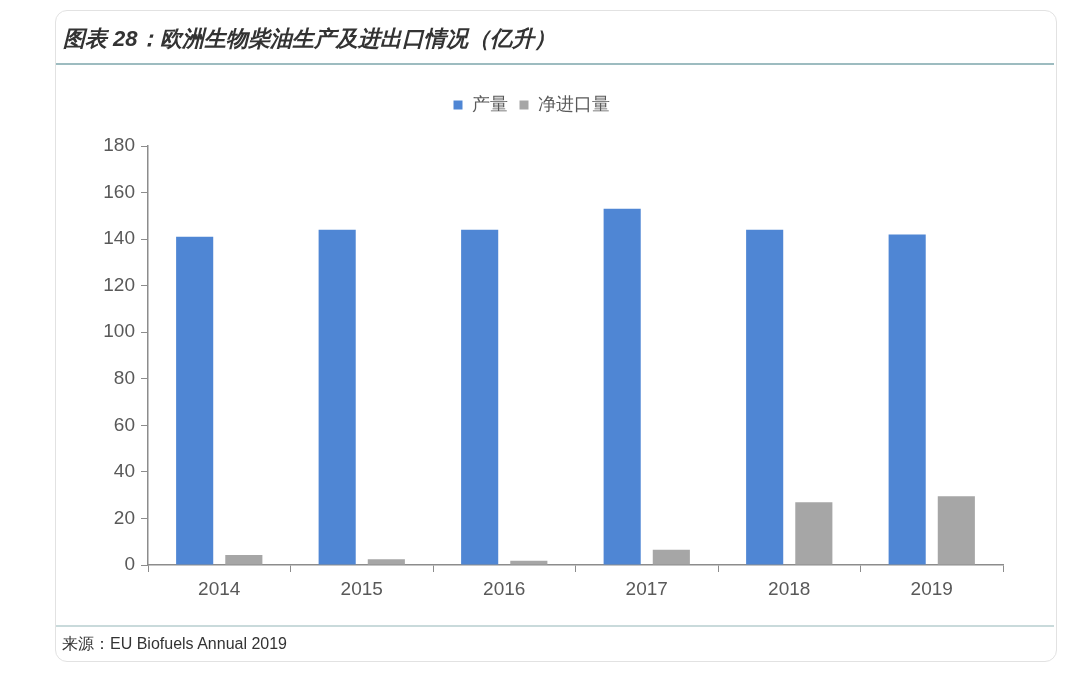 Image resolution: width=1092 pixels, height=676 pixels. What do you see at coordinates (931, 588) in the screenshot?
I see `x-tick-label: 2019` at bounding box center [931, 588].